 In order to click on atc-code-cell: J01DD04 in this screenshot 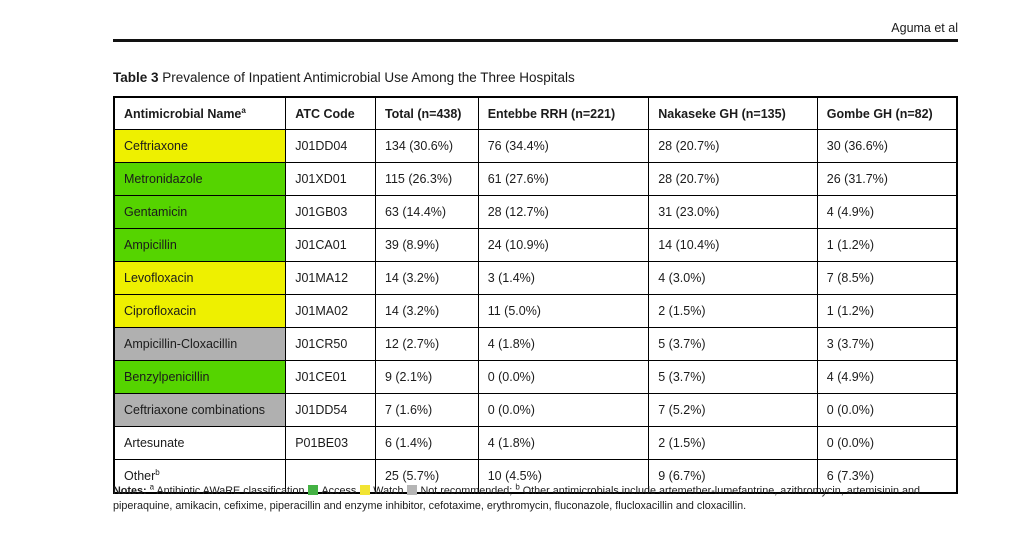, I will do `click(330, 146)`.